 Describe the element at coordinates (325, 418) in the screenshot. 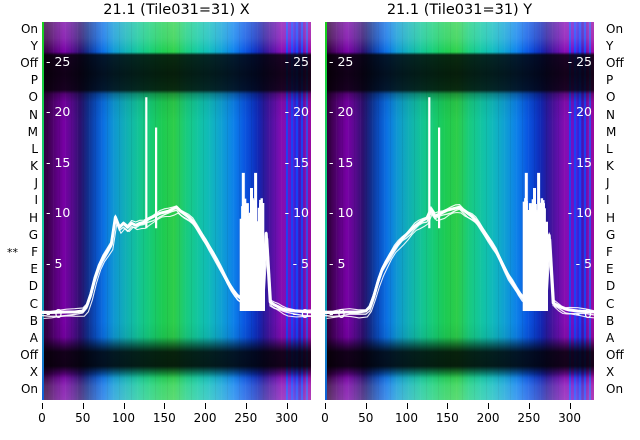

I see `x-tick-label-y-0: 0` at that location.